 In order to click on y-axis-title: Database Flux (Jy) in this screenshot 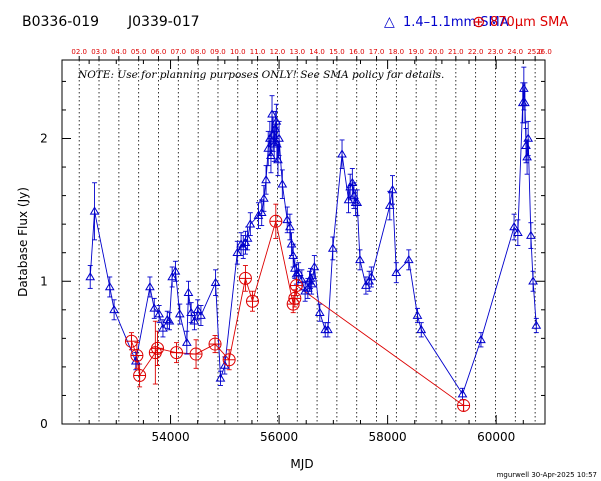, I will do `click(23, 242)`.